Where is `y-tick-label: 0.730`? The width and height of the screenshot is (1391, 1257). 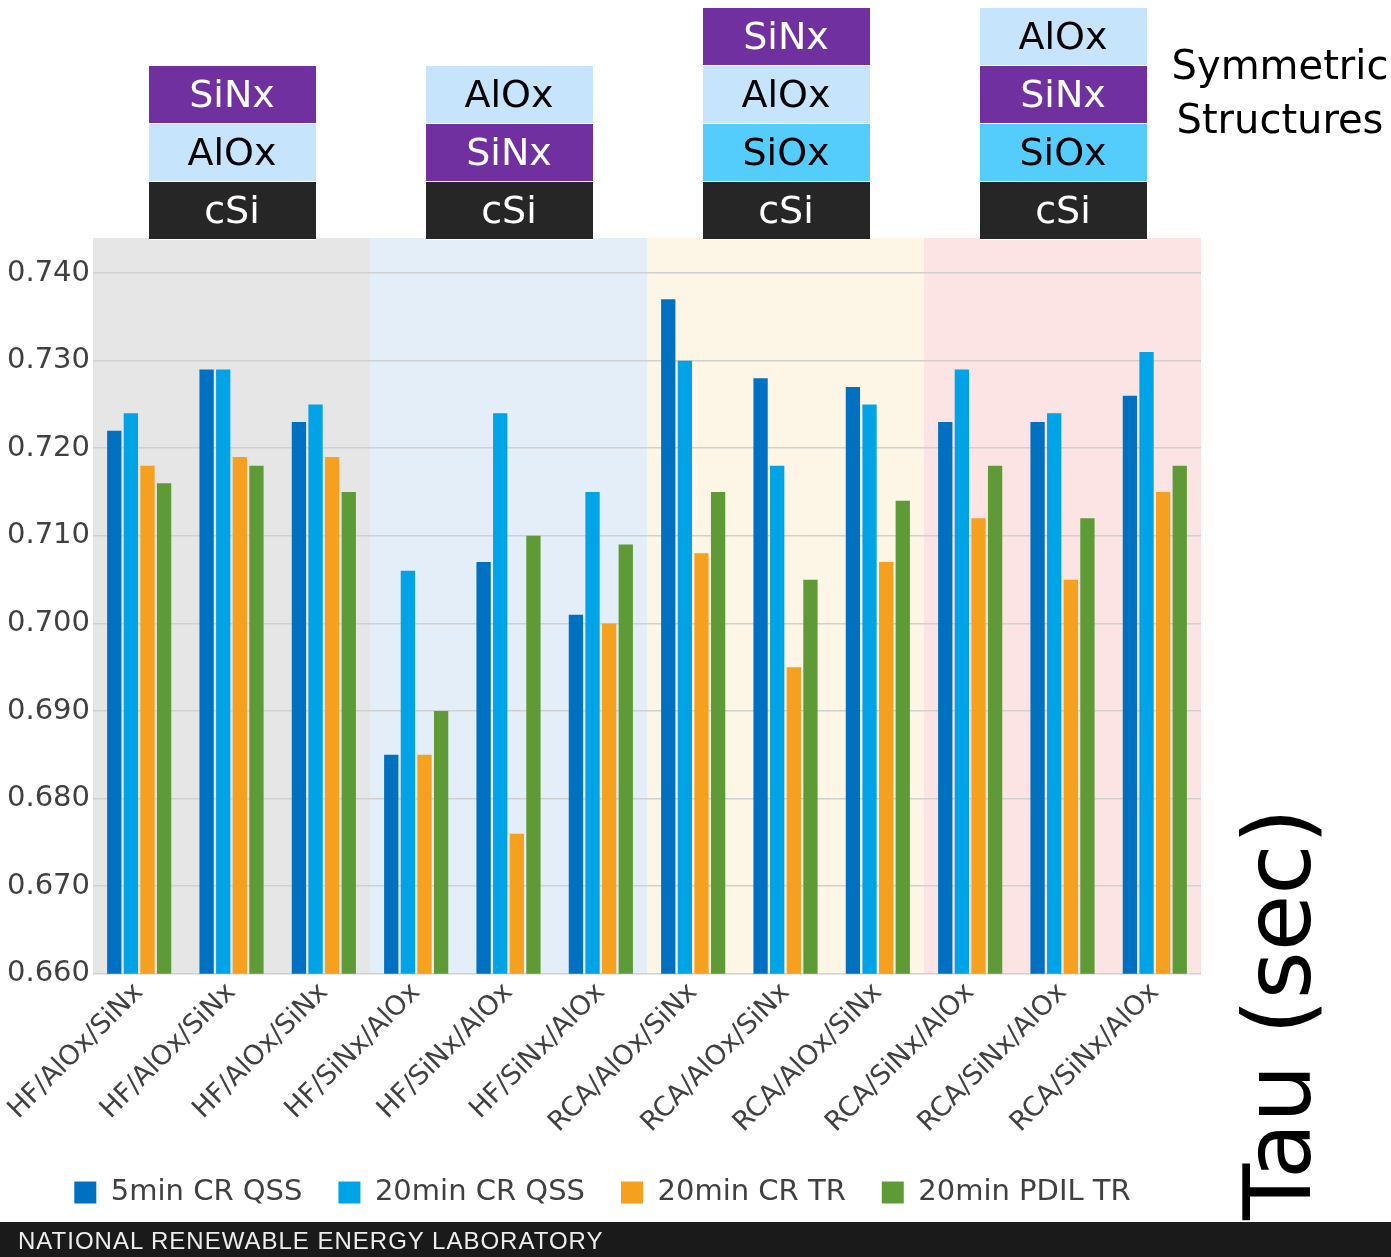
y-tick-label: 0.730 is located at coordinates (48, 358).